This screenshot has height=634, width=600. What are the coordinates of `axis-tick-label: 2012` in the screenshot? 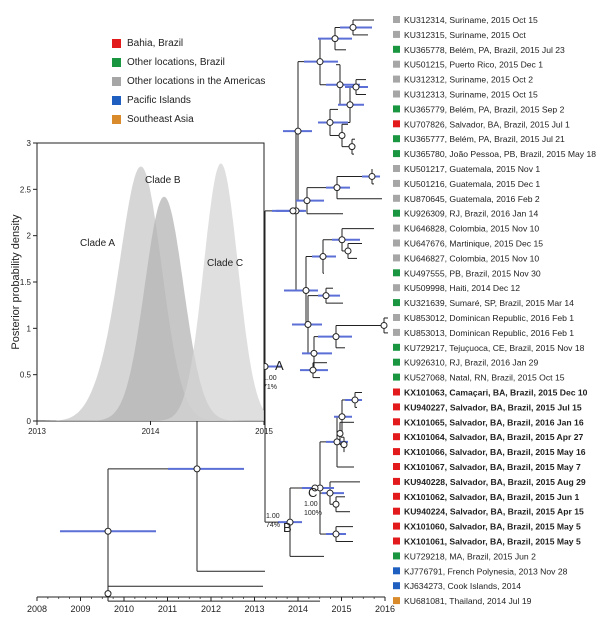 It's located at (211, 609).